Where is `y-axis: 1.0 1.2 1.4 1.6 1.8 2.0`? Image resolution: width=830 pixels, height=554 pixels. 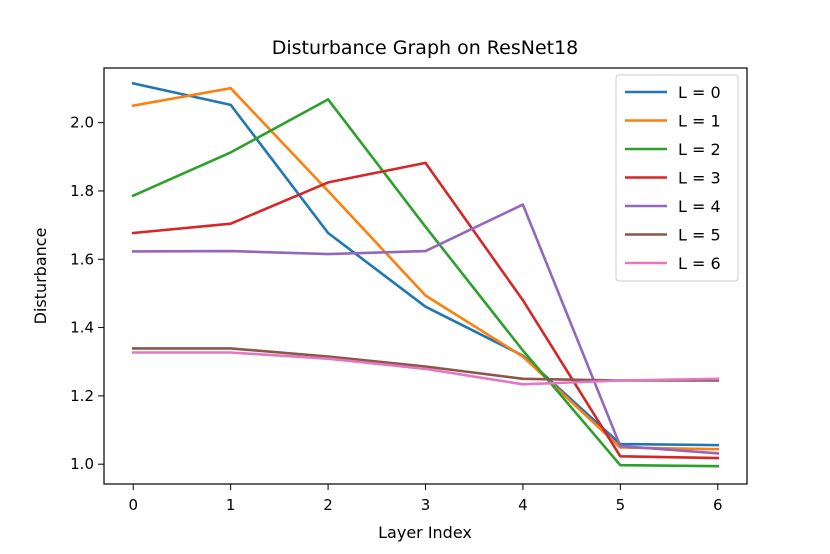
y-axis: 1.0 1.2 1.4 1.6 1.8 2.0 is located at coordinates (87, 293).